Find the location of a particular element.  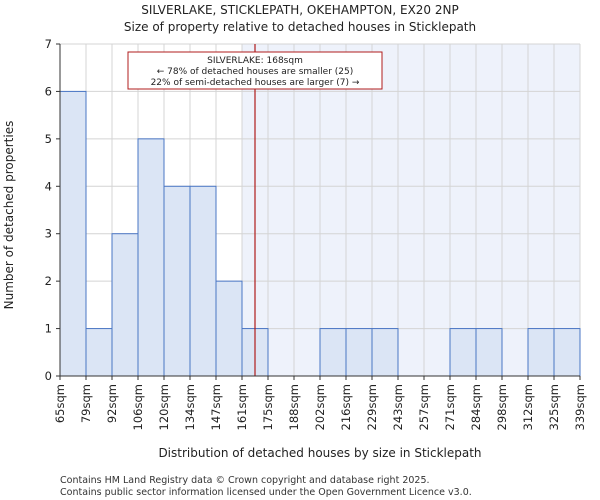

y-tick-label: 5 is located at coordinates (48, 139).